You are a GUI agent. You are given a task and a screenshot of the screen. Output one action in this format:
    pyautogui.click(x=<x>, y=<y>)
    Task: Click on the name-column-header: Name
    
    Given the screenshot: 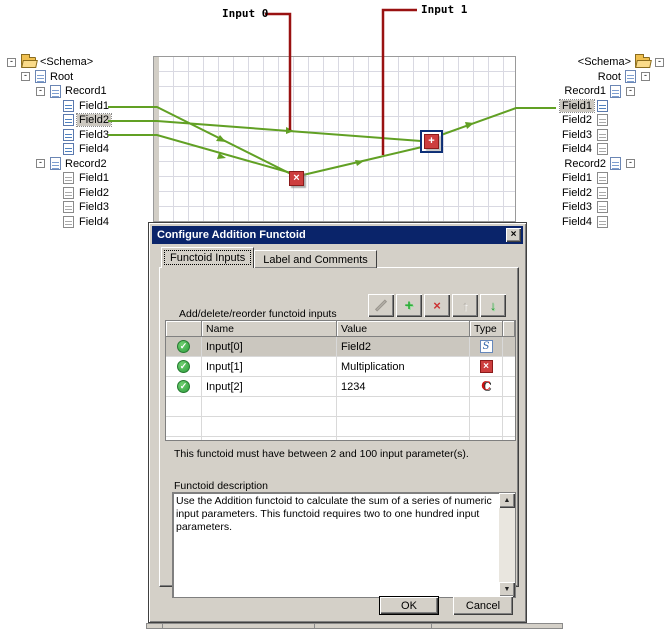 What is the action you would take?
    pyautogui.click(x=269, y=329)
    